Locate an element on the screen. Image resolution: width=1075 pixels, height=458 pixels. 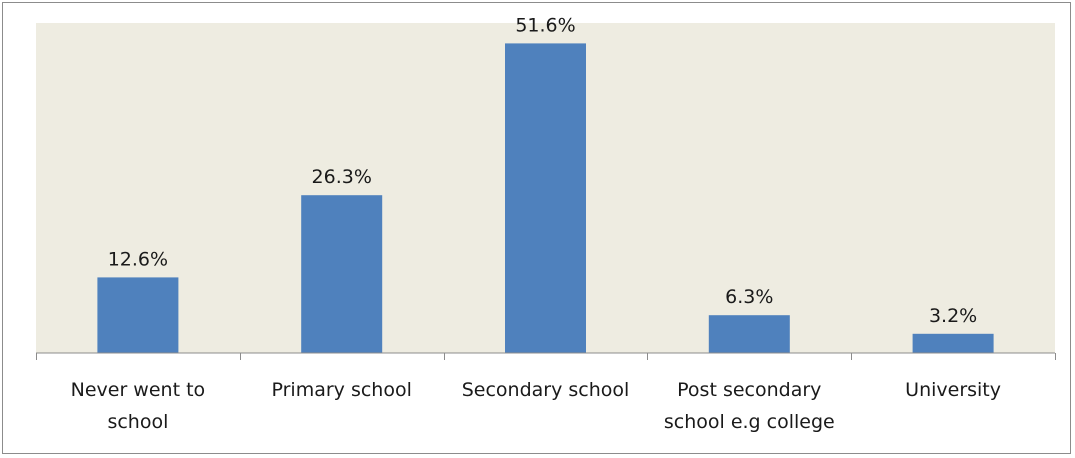
x-tick-label: Secondary school is located at coordinates (546, 390).